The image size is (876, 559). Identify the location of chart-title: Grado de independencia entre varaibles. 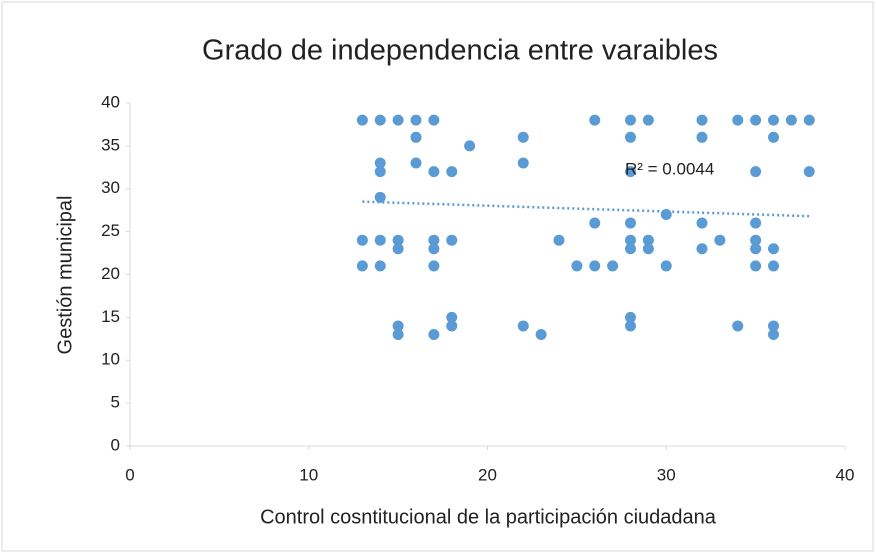
(460, 51).